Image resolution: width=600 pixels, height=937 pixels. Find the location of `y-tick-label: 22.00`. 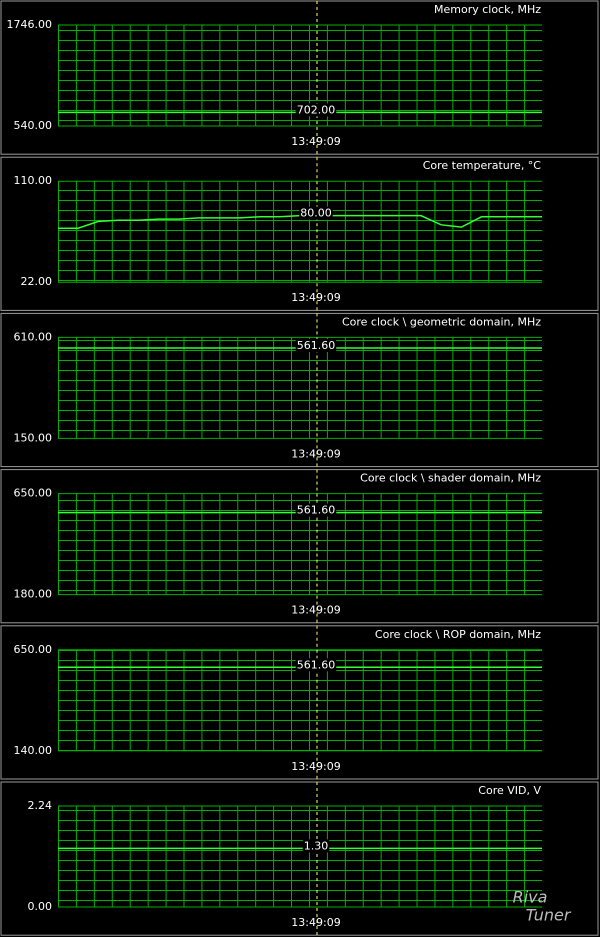

y-tick-label: 22.00 is located at coordinates (37, 281).